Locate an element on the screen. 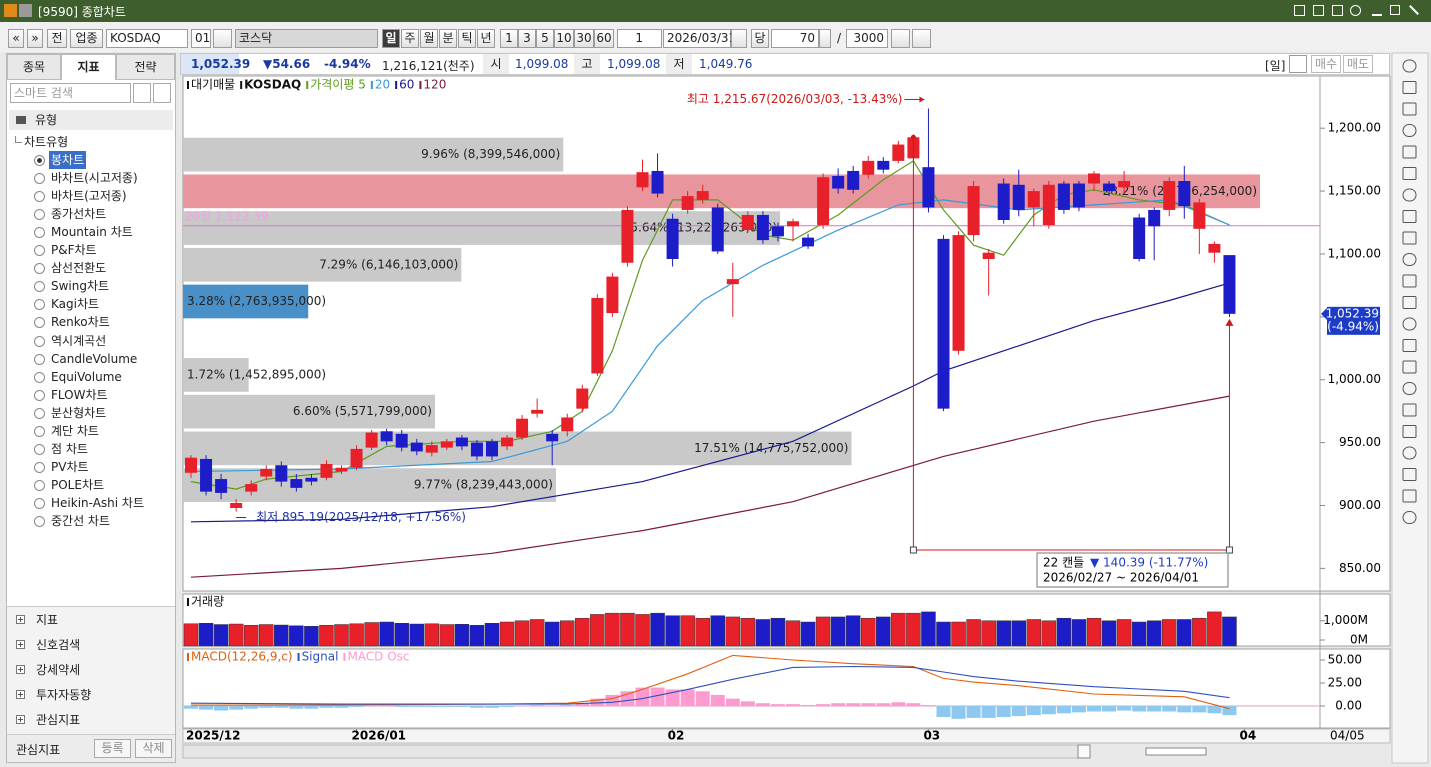 Image resolution: width=1431 pixels, height=767 pixels. scroll-button is located at coordinates (1084, 751).